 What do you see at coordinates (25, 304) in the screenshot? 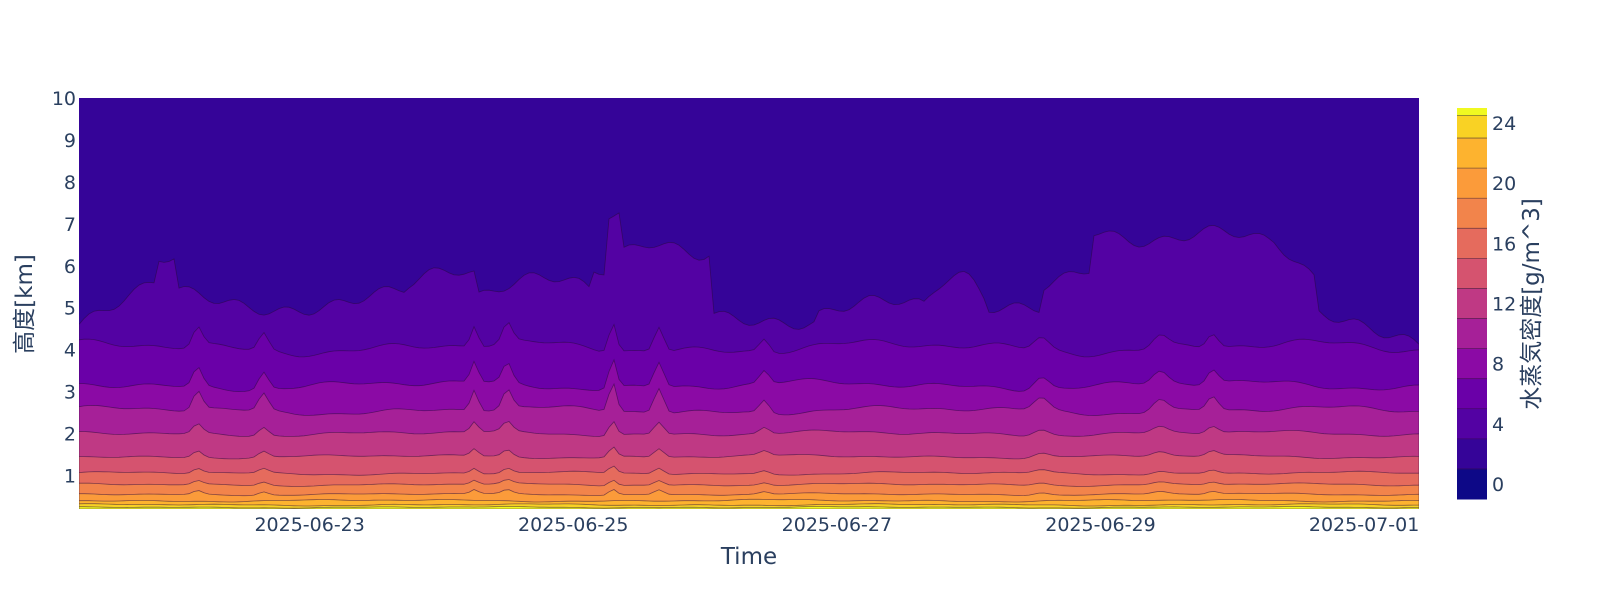
I see `y-axis-title: 高度[km]` at bounding box center [25, 304].